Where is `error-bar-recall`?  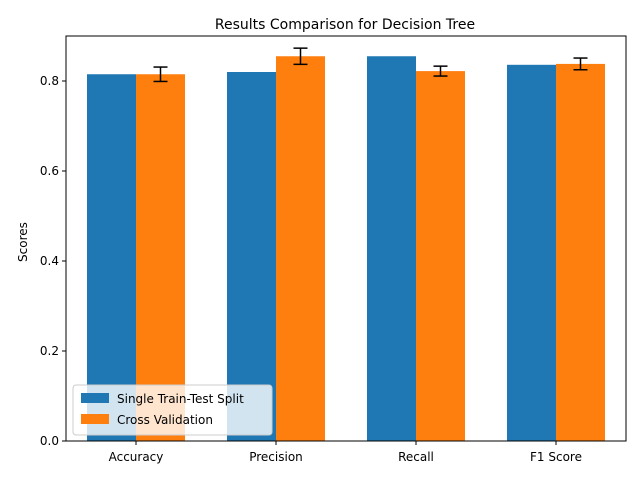 error-bar-recall is located at coordinates (440, 71).